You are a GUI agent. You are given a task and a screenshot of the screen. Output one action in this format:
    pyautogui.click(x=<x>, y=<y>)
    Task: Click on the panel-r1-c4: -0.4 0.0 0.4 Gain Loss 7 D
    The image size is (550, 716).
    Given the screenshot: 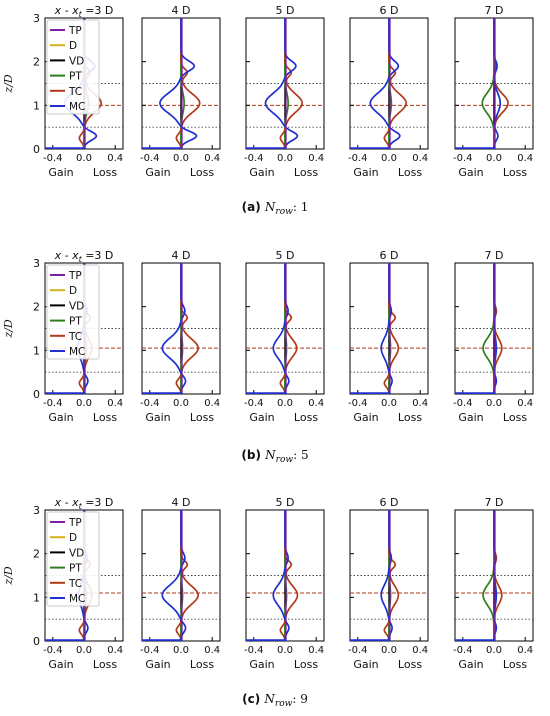 What is the action you would take?
    pyautogui.click(x=493, y=336)
    